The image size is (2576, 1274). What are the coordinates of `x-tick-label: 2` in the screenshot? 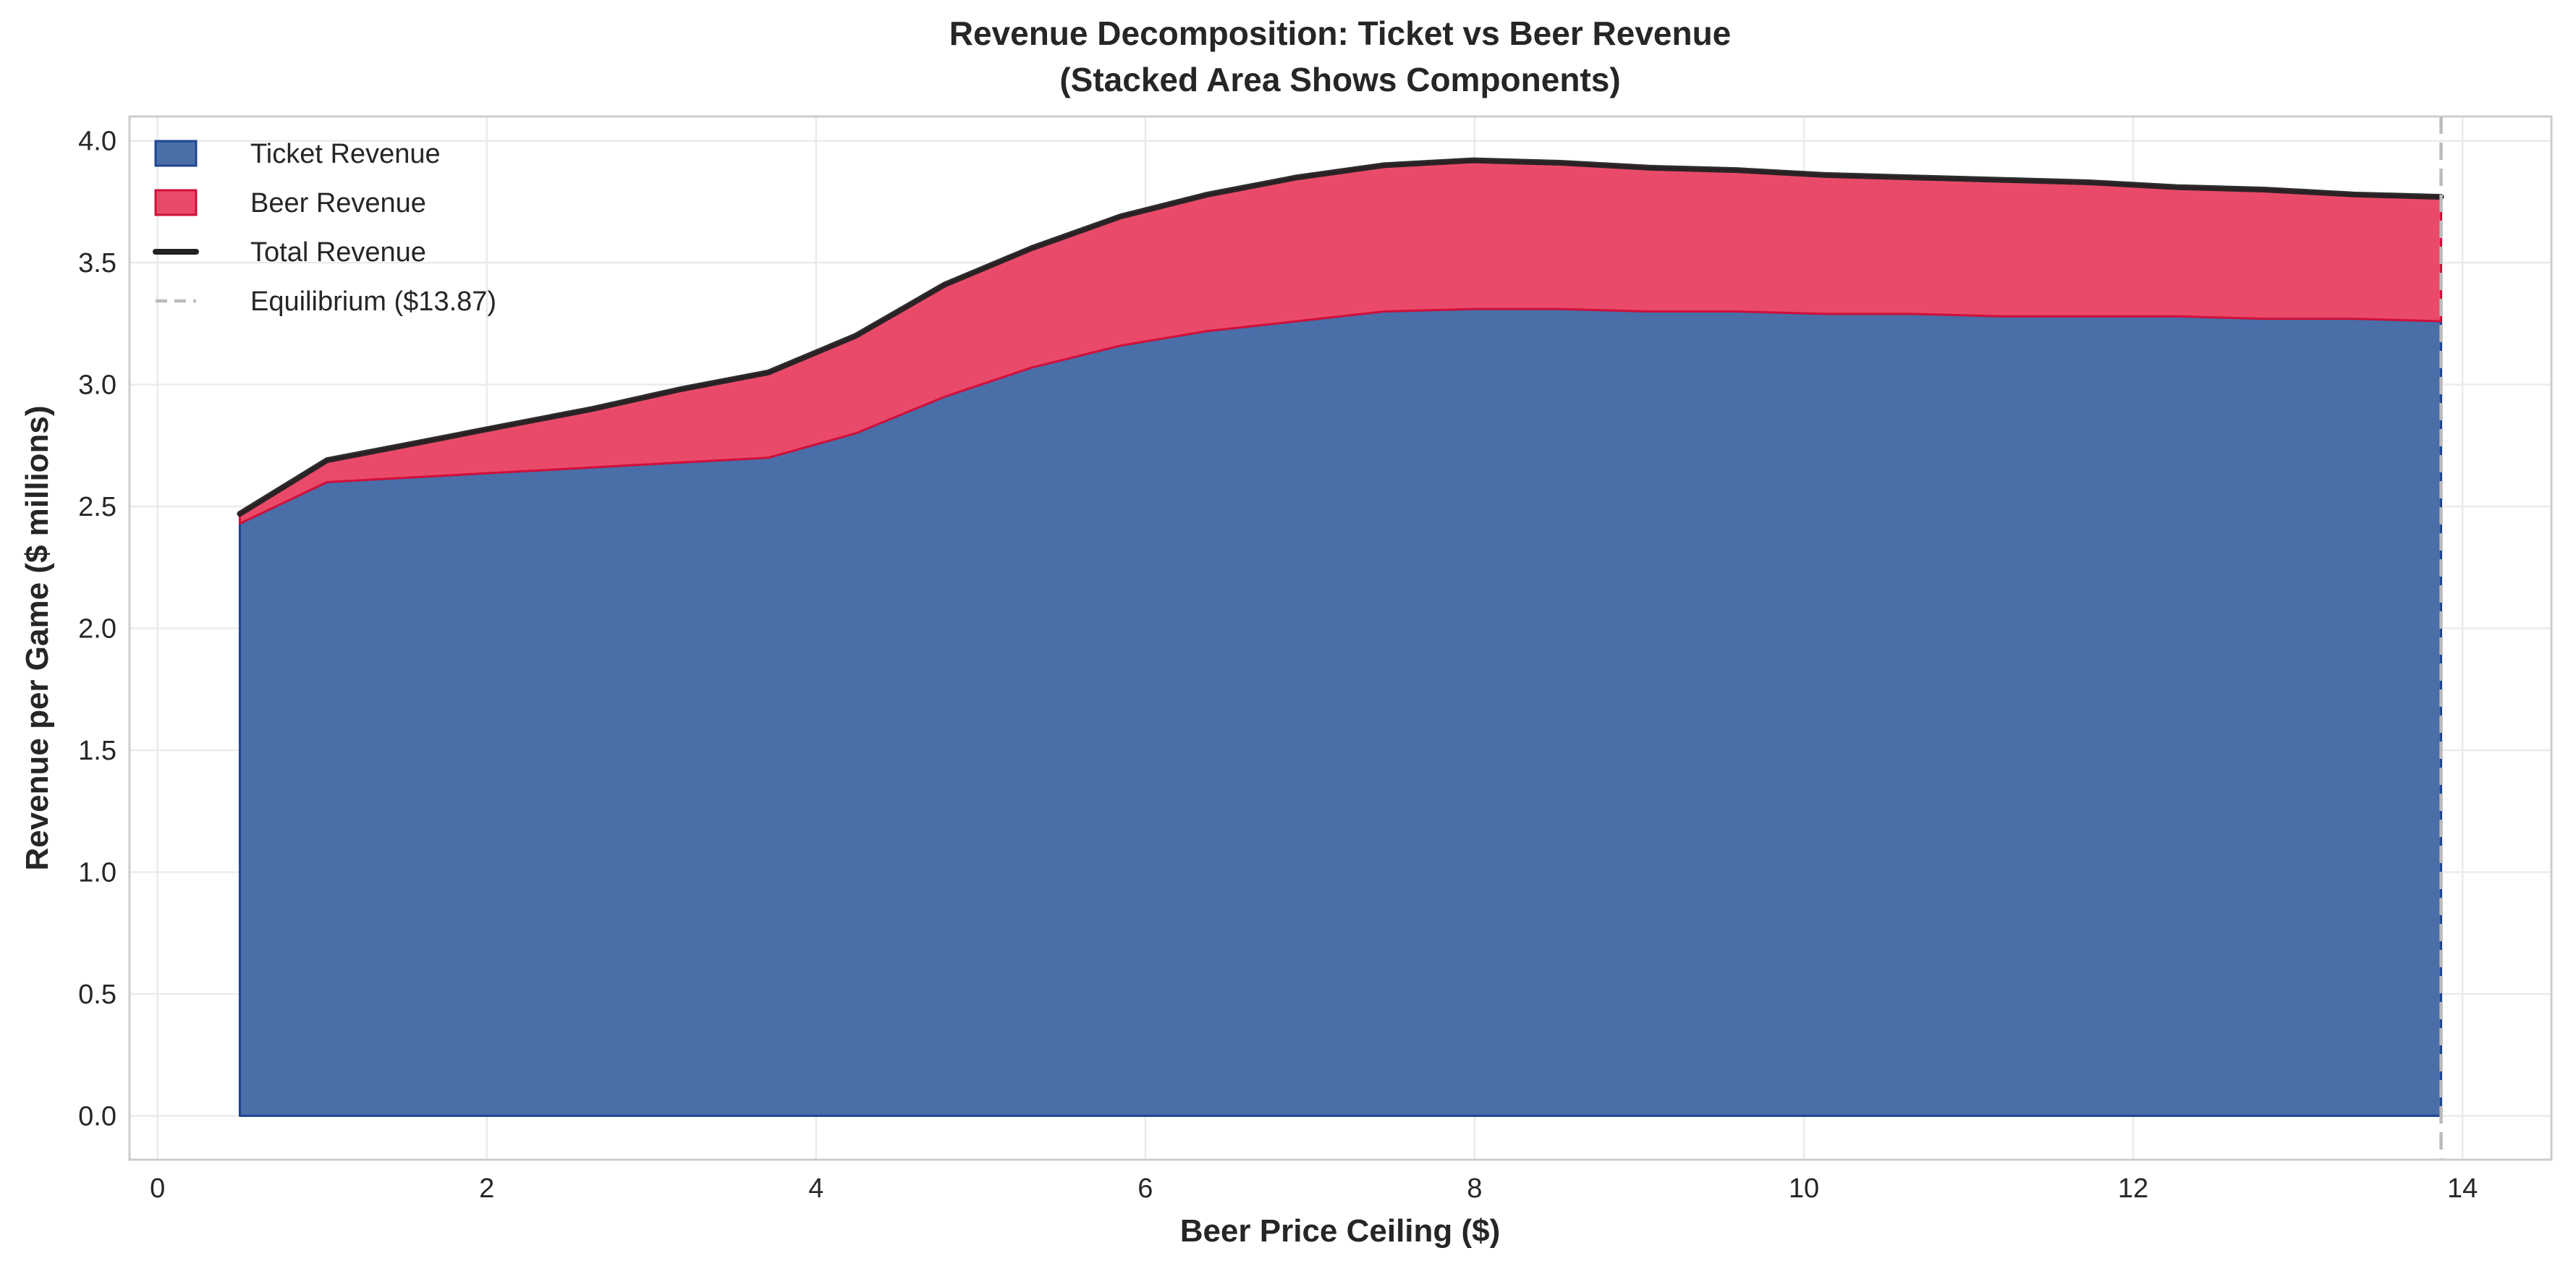 It's located at (487, 1188).